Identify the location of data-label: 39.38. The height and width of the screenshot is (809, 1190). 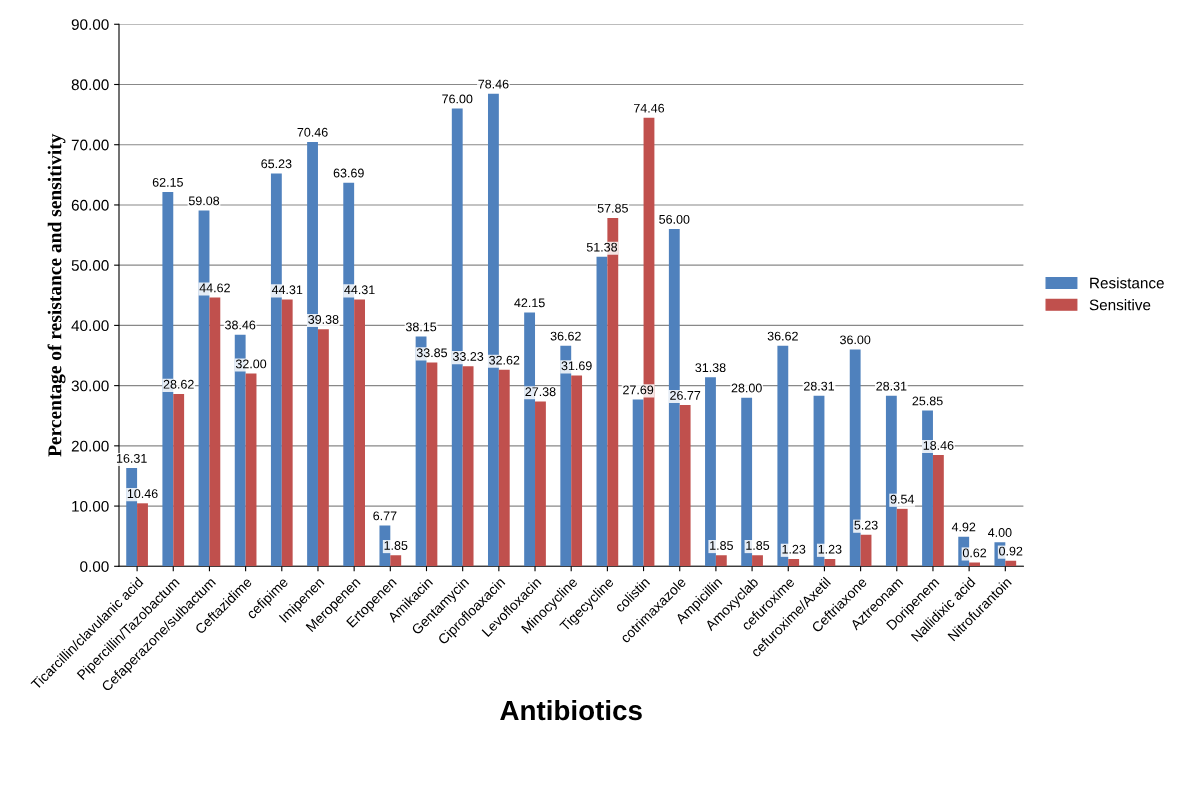
(323, 319).